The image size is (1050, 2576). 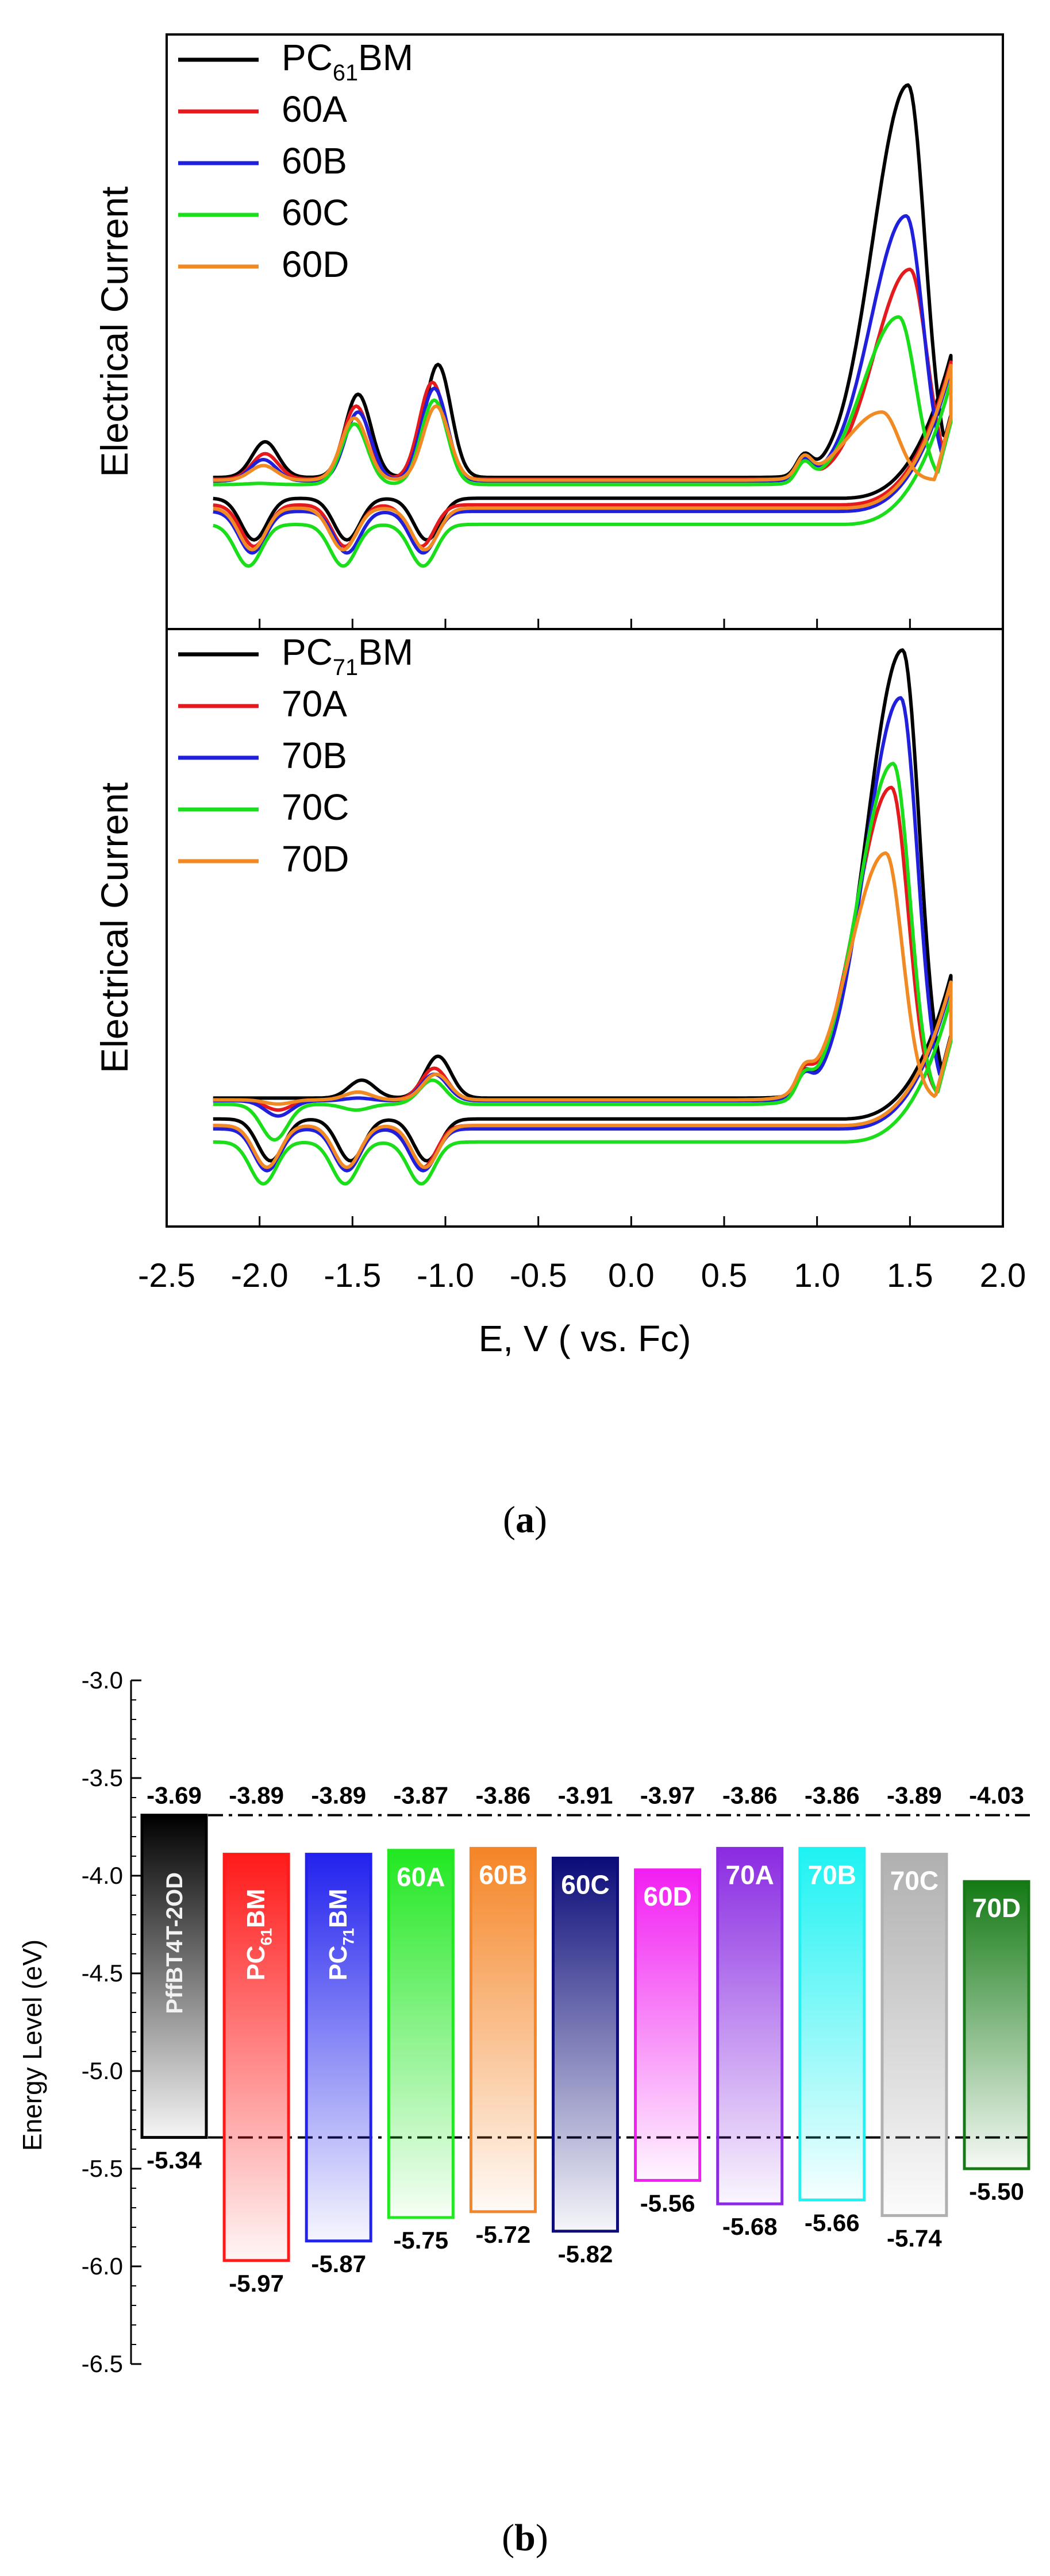 I want to click on bar-name-60B: 60B, so click(x=503, y=1875).